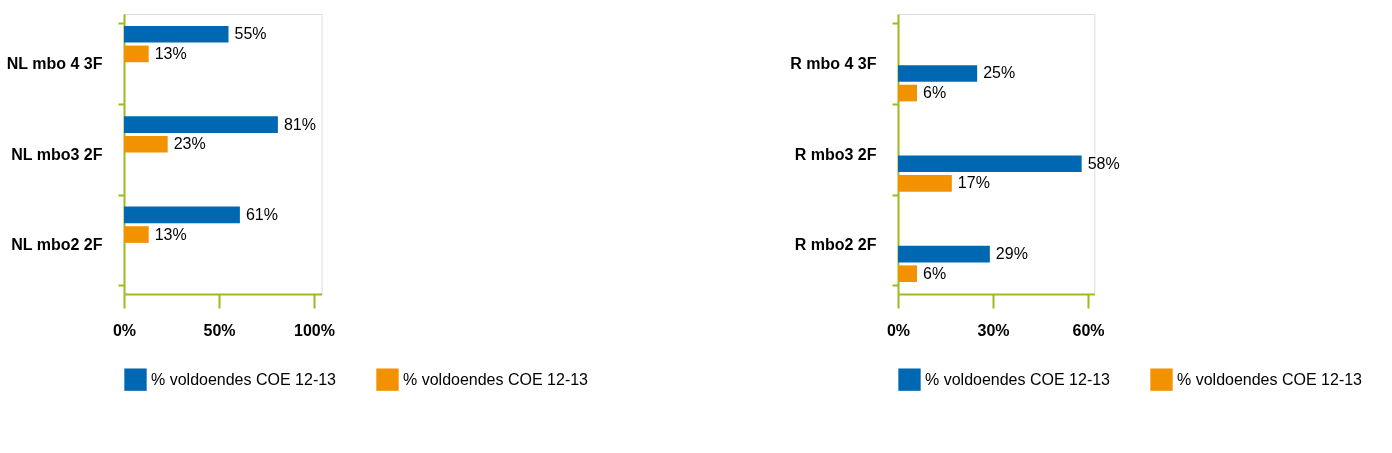  I want to click on x-tick-label: 60%, so click(1088, 330).